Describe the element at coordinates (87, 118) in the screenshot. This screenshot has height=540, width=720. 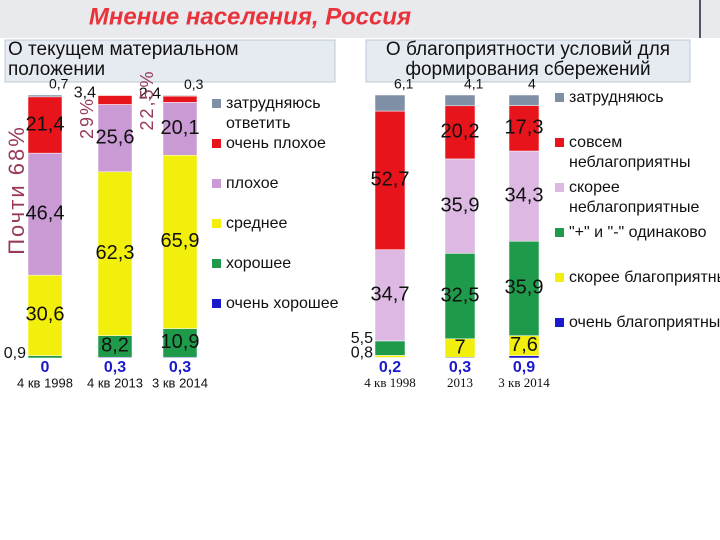
I see `annotation: 29%` at that location.